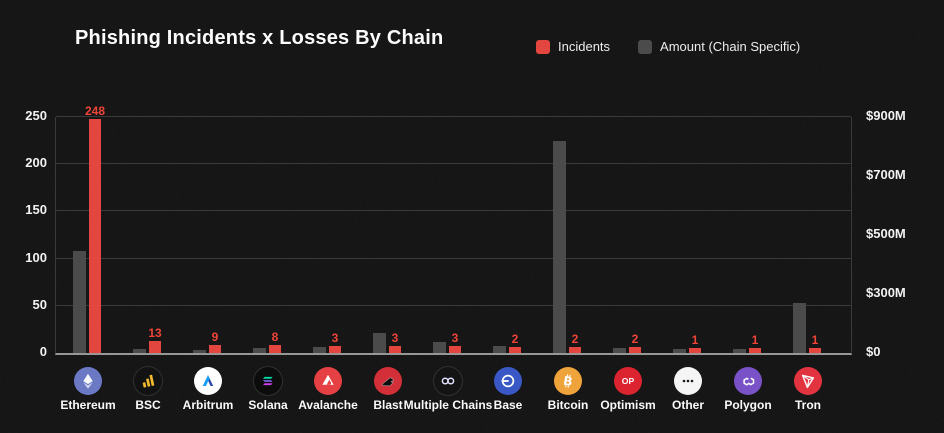 The image size is (944, 433). What do you see at coordinates (36, 163) in the screenshot?
I see `y-axis-tick-left: 200` at bounding box center [36, 163].